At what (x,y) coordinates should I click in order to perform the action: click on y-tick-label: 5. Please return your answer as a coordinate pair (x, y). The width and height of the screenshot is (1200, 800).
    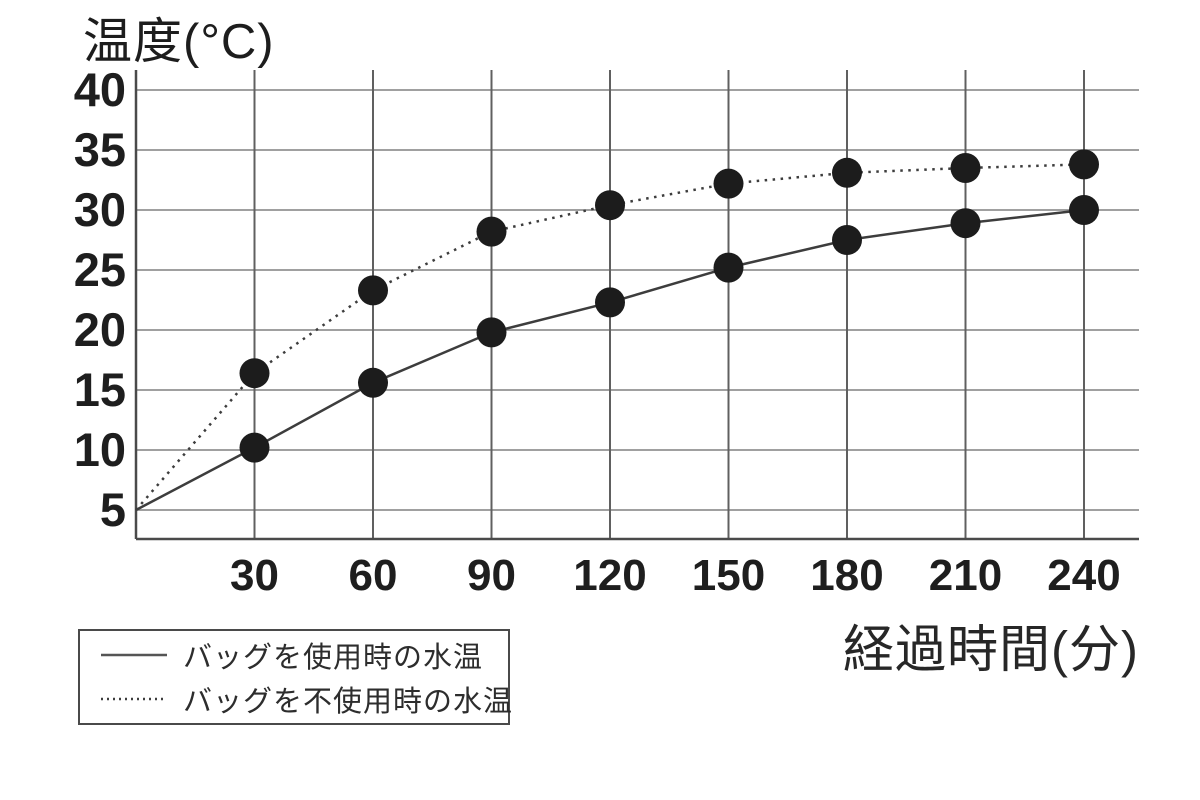
    Looking at the image, I should click on (113, 509).